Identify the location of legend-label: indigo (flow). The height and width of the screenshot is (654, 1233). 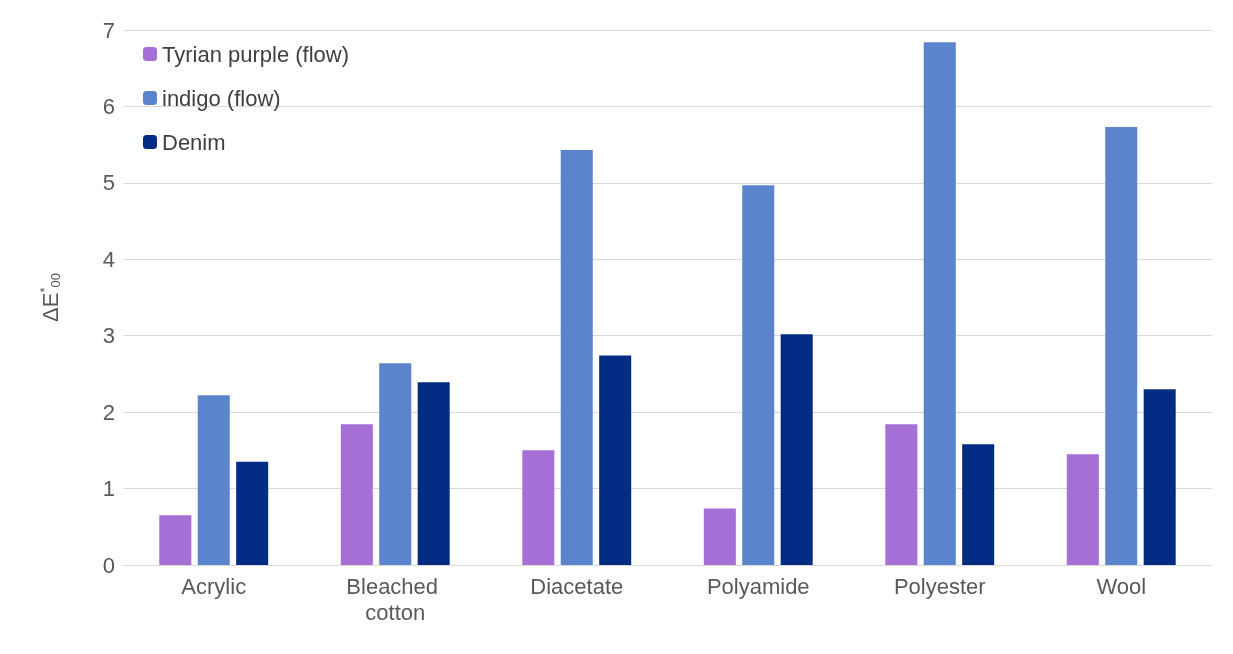
(221, 98).